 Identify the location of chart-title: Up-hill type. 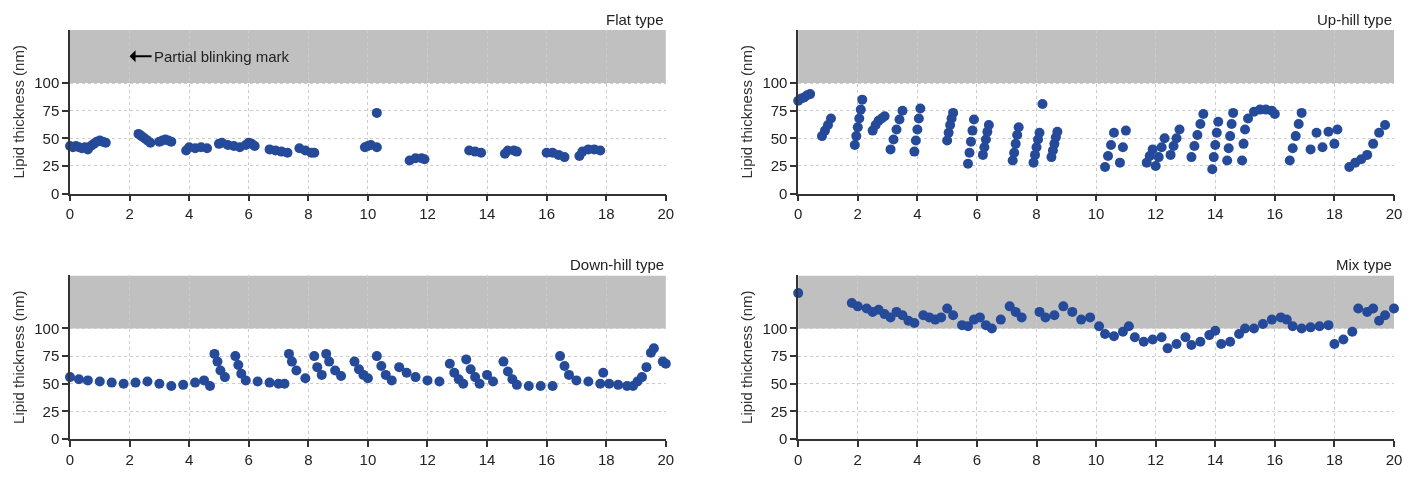
(1355, 19).